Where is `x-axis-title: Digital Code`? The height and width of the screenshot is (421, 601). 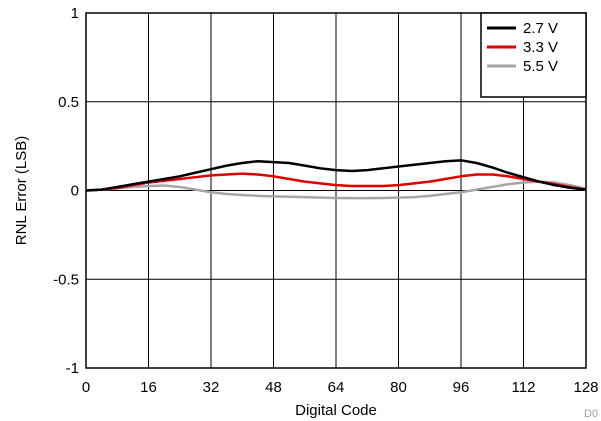
x-axis-title: Digital Code is located at coordinates (336, 410).